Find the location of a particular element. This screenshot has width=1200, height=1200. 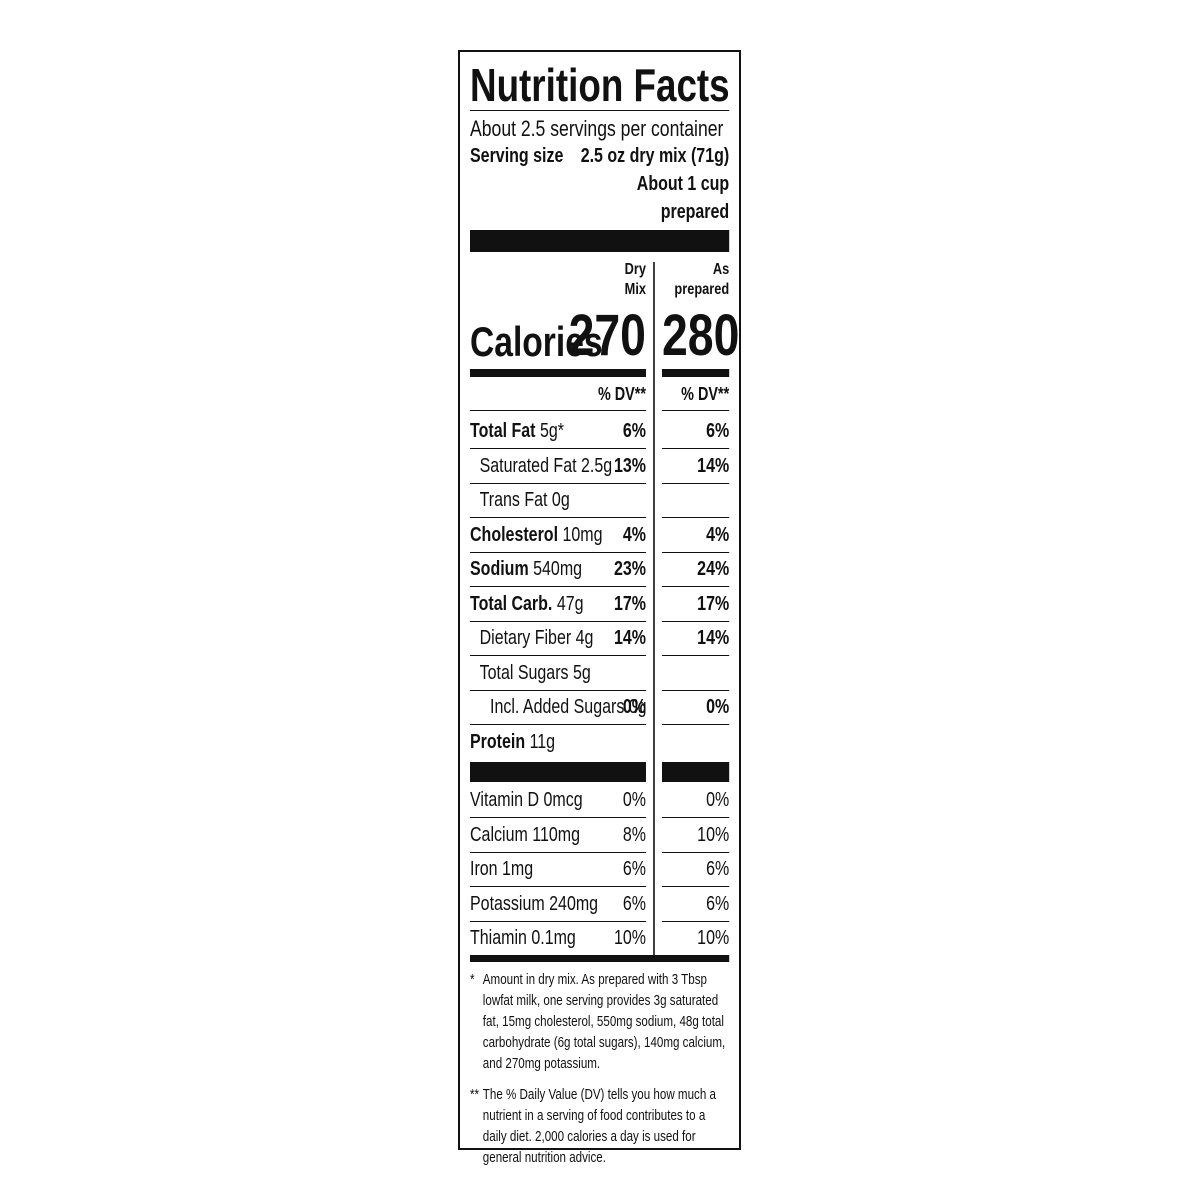

nutrient-amount: 1mg is located at coordinates (518, 869).